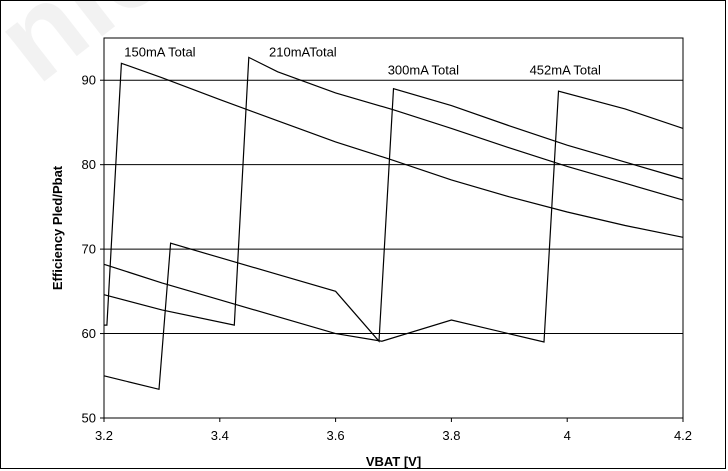  I want to click on x-tick-label: 3.2, so click(104, 435).